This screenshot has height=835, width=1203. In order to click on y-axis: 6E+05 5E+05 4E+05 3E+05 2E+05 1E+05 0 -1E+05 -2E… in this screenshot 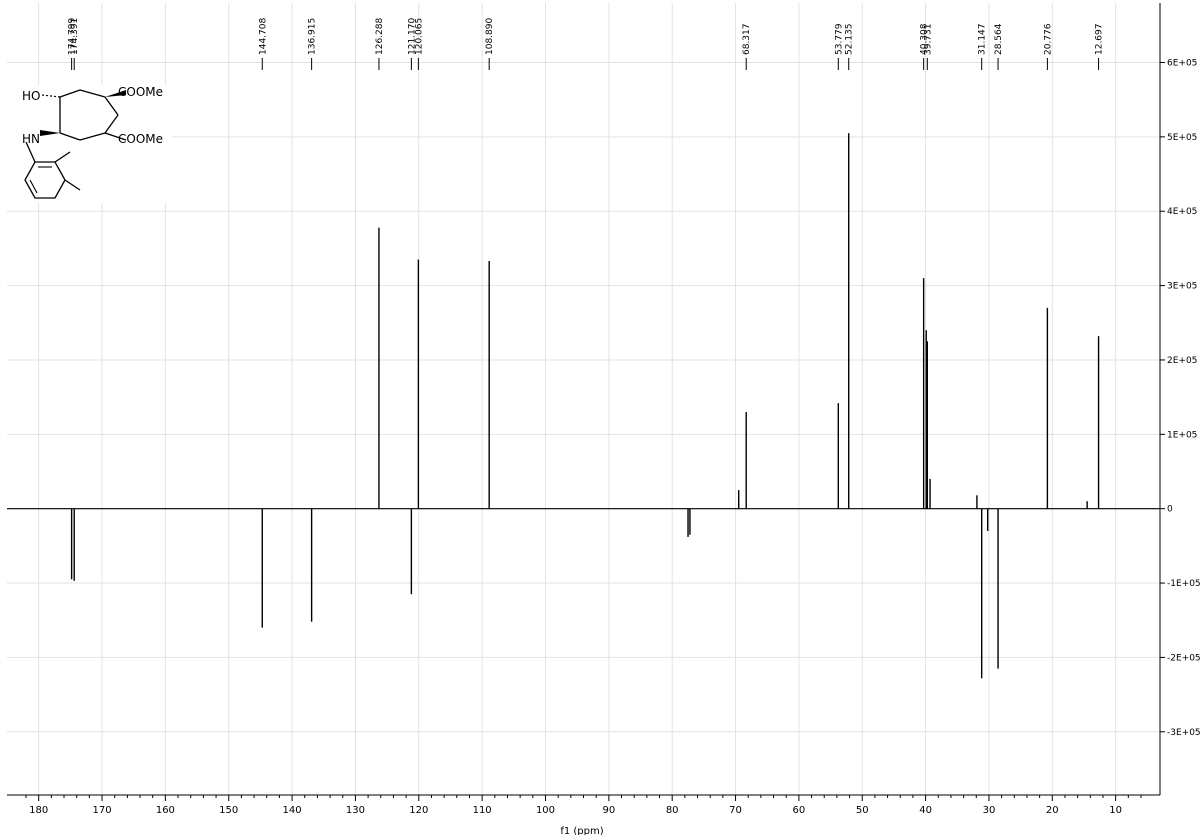, I will do `click(1180, 399)`.